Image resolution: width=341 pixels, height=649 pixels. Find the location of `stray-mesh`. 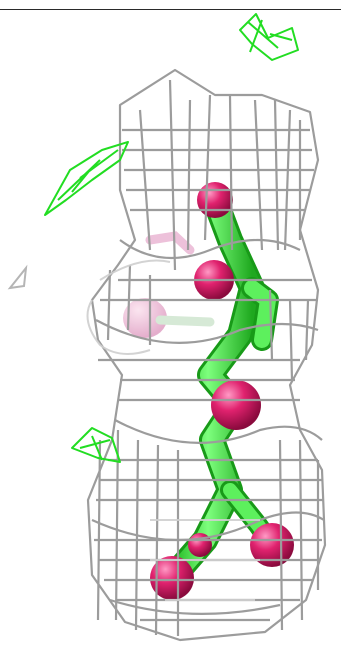

stray-mesh is located at coordinates (17, 277).